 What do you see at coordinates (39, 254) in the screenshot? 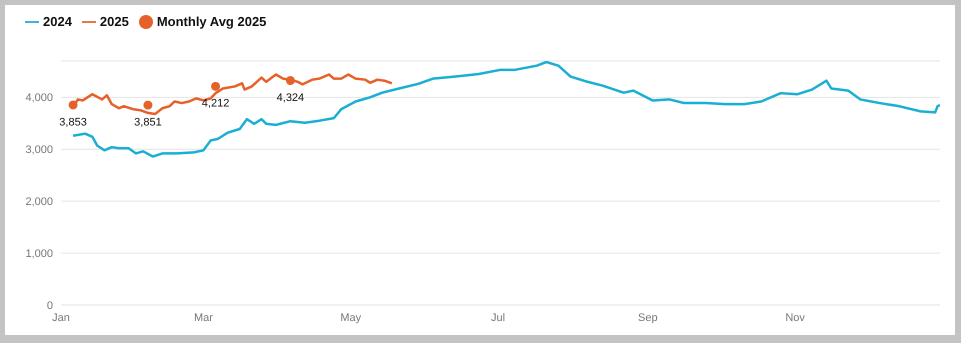
I see `y-tick-label: 1,000` at bounding box center [39, 254].